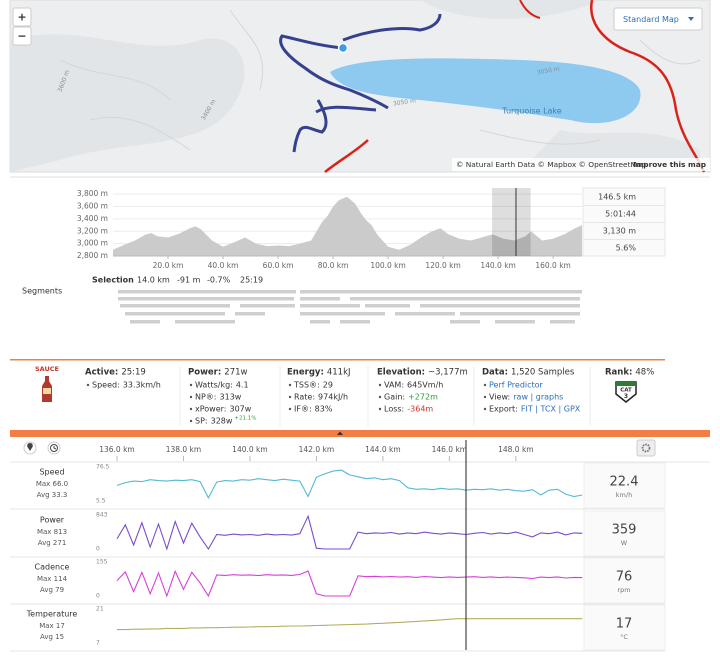 The image size is (720, 658). What do you see at coordinates (240, 409) in the screenshot?
I see `stat-item-value: 307w` at bounding box center [240, 409].